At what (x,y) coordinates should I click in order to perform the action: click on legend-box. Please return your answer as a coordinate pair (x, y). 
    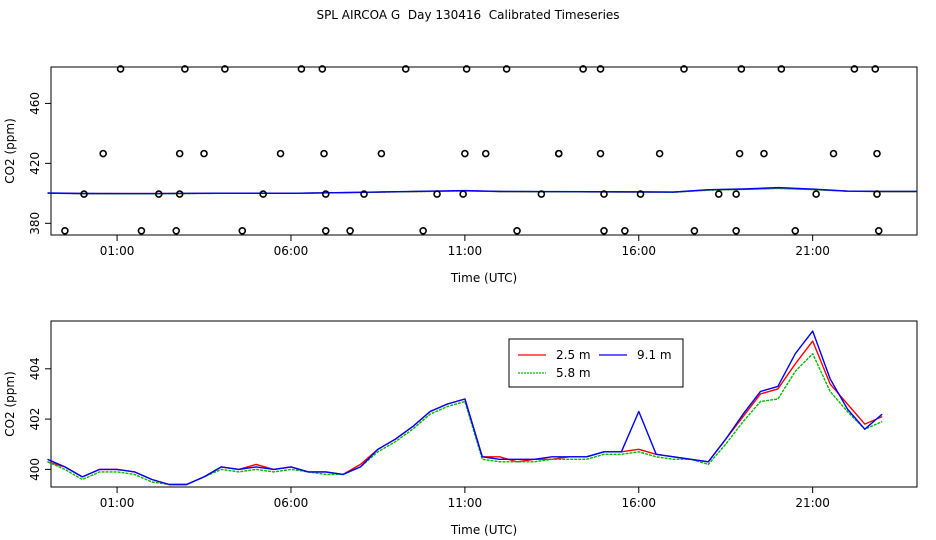
    Looking at the image, I should click on (596, 363).